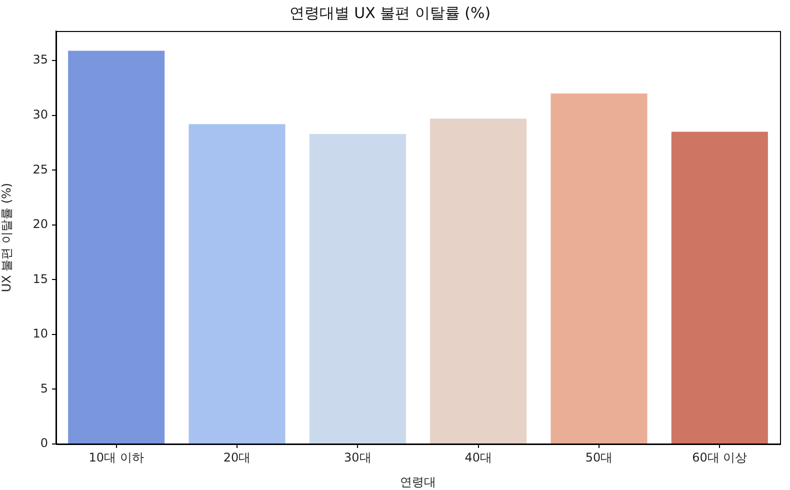 This screenshot has height=490, width=790. Describe the element at coordinates (40, 114) in the screenshot. I see `y-tick-label: 30` at that location.